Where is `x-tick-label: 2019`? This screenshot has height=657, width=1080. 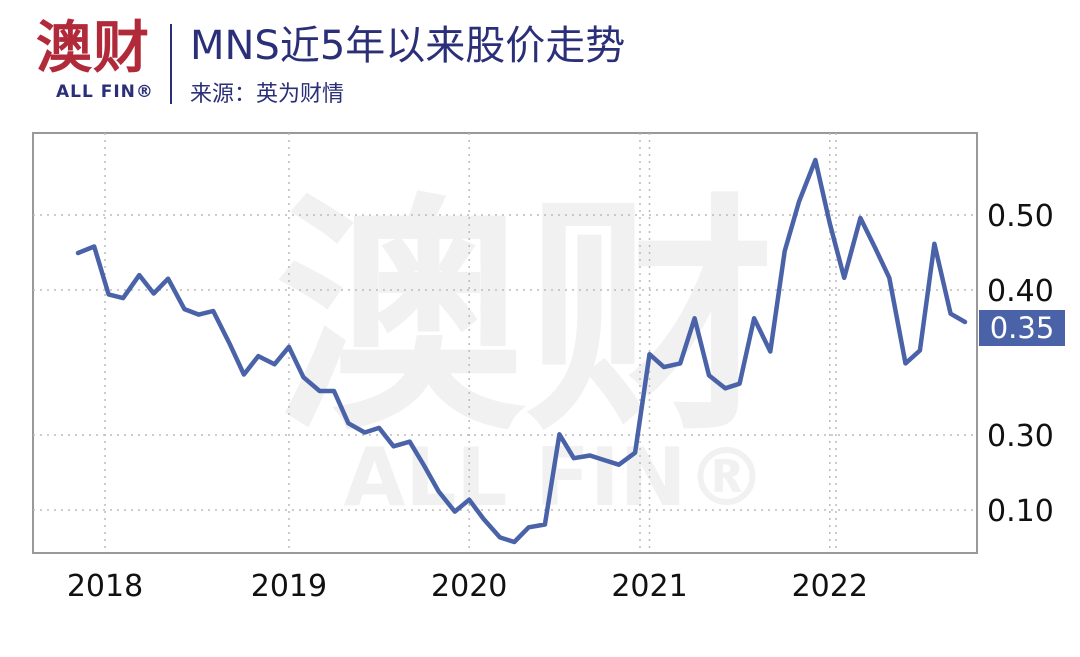
x-tick-label: 2019 is located at coordinates (289, 586).